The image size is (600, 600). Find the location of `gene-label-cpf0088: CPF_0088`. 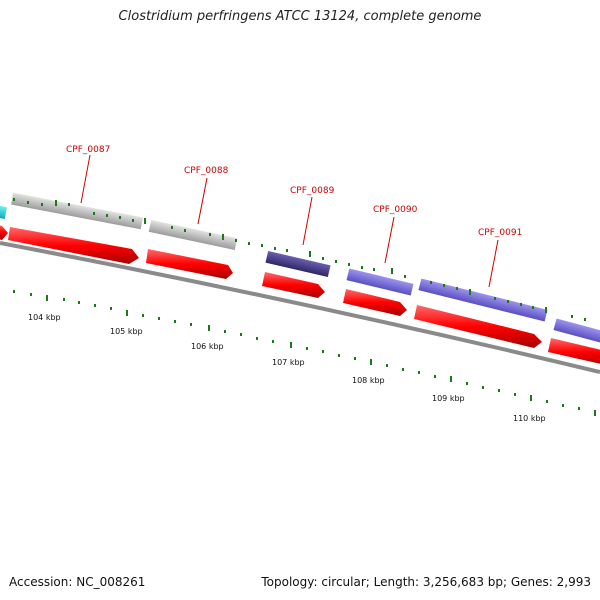

gene-label-cpf0088: CPF_0088 is located at coordinates (206, 171).